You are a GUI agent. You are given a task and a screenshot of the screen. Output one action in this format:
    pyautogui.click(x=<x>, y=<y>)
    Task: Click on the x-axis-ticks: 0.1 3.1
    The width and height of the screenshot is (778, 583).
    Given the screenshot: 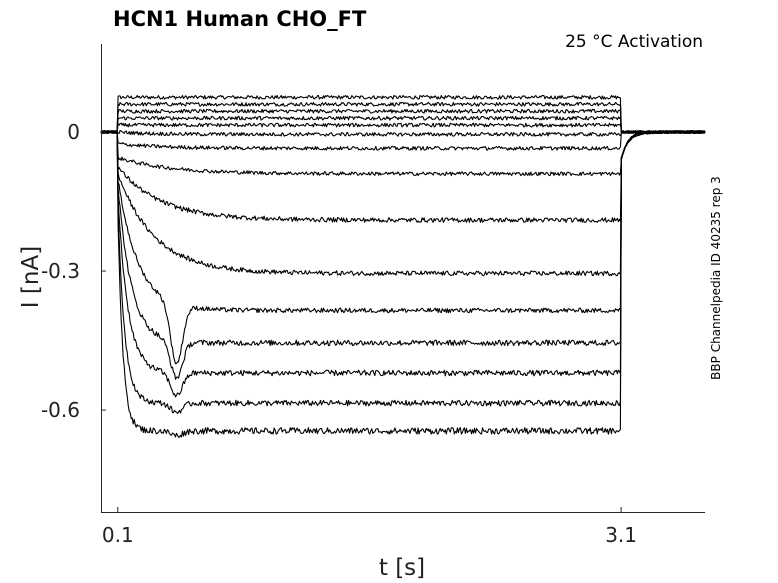 What is the action you would take?
    pyautogui.click(x=369, y=527)
    